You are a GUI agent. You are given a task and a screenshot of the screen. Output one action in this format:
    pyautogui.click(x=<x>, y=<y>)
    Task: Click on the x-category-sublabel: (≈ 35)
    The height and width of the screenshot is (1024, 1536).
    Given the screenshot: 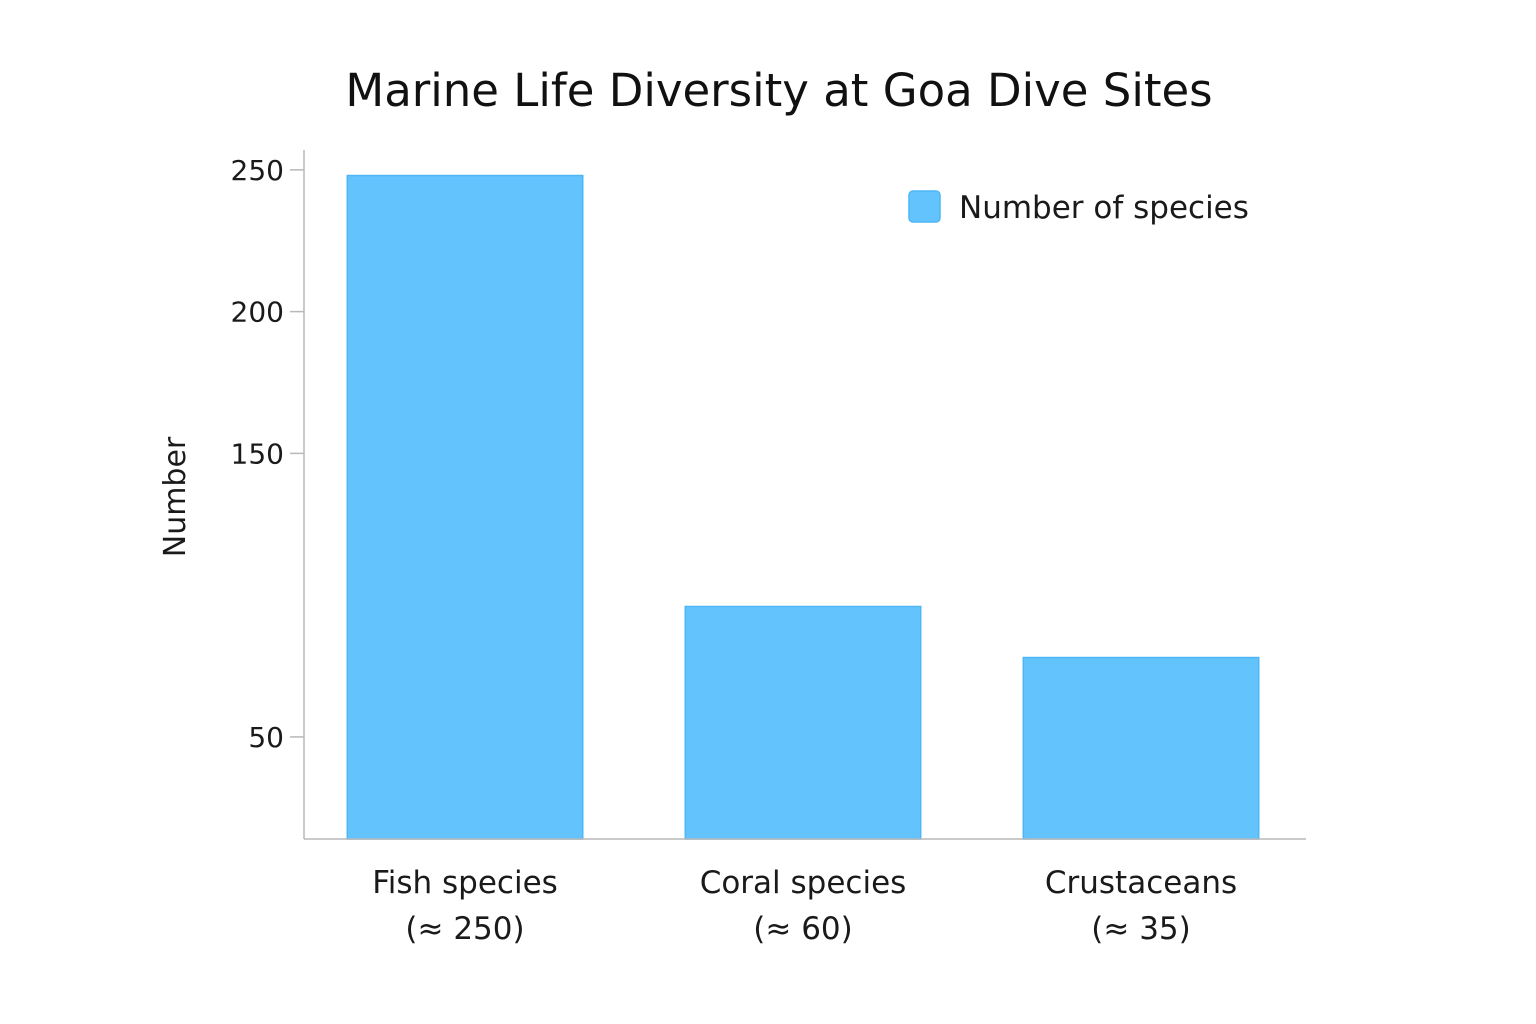 What is the action you would take?
    pyautogui.click(x=1140, y=929)
    